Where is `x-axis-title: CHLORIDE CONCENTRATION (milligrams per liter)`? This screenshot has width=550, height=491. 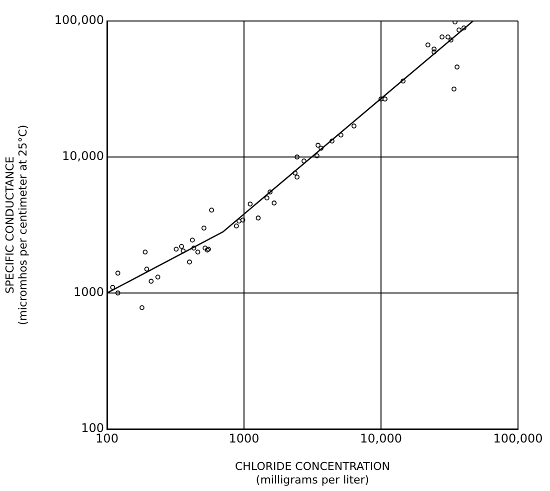
x-axis-title: CHLORIDE CONCENTRATION (milligrams per liter) is located at coordinates (312, 473).